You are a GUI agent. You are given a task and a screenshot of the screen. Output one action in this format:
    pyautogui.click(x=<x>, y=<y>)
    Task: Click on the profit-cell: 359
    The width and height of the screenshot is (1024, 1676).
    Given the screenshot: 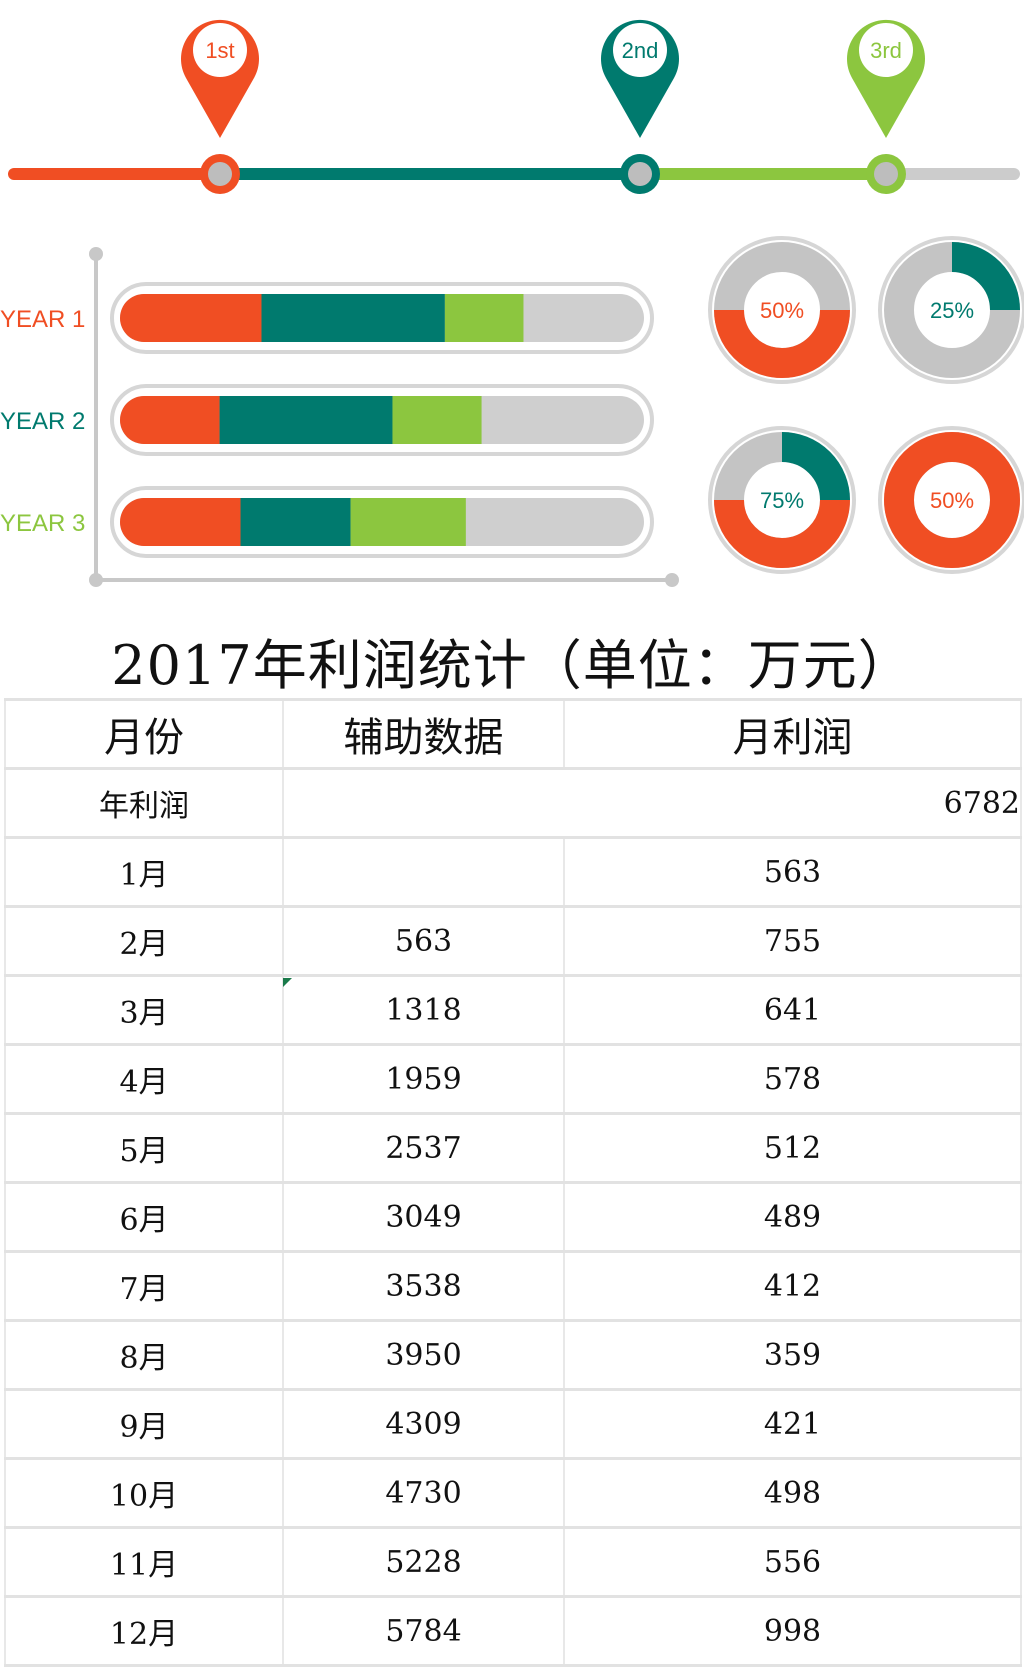 What is the action you would take?
    pyautogui.click(x=792, y=1355)
    